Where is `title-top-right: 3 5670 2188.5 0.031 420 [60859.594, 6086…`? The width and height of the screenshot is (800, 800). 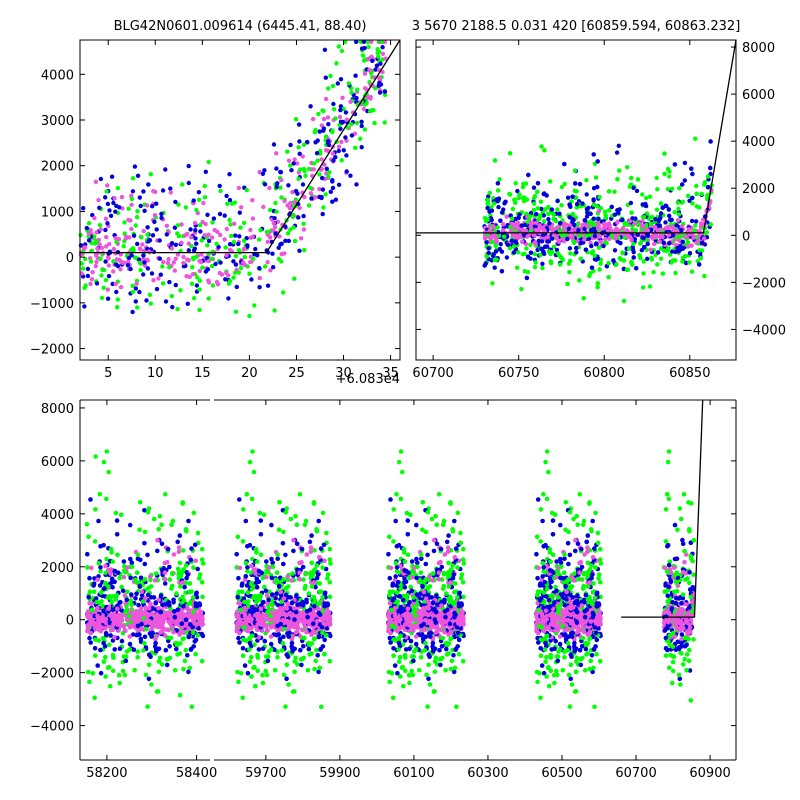
title-top-right: 3 5670 2188.5 0.031 420 [60859.594, 6086… is located at coordinates (576, 26).